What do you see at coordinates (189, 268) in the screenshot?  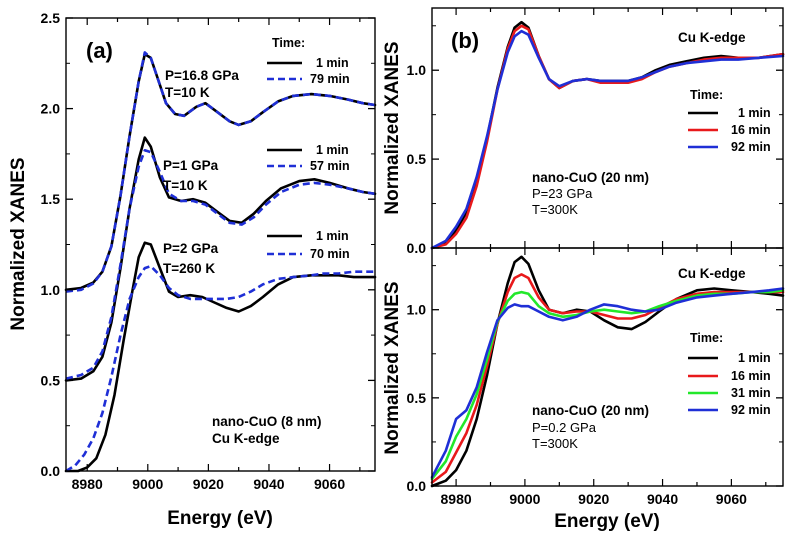 I see `annotation-temperature: T=260 K` at bounding box center [189, 268].